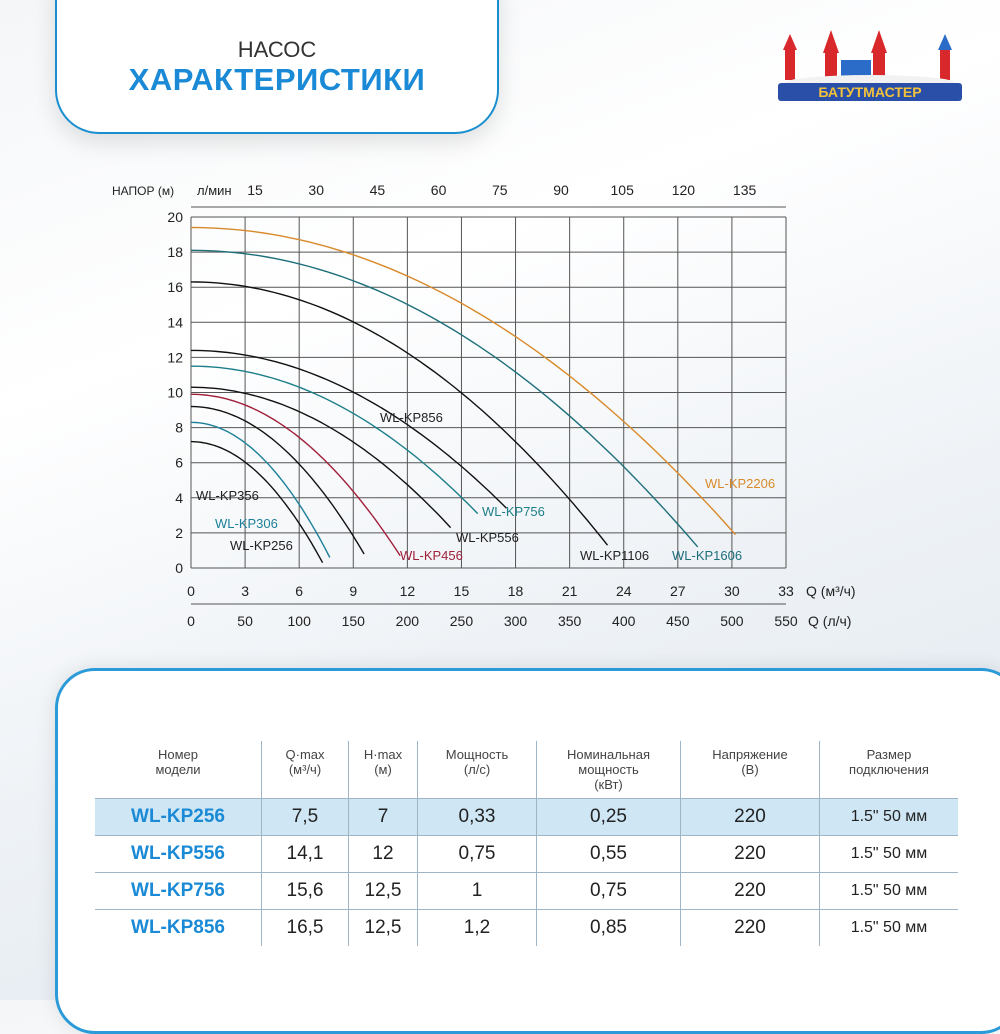 The width and height of the screenshot is (1000, 1034). Describe the element at coordinates (786, 621) in the screenshot. I see `x2-tick-label: 550` at that location.